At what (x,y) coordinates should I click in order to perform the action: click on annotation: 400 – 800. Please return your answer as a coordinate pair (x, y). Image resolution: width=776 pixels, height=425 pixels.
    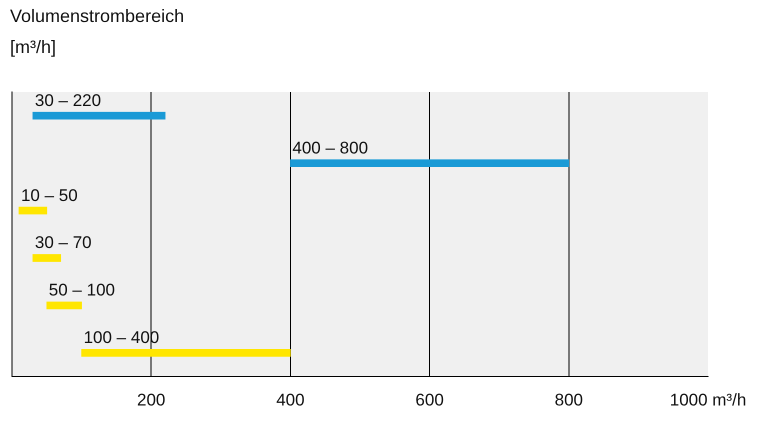
    Looking at the image, I should click on (330, 148).